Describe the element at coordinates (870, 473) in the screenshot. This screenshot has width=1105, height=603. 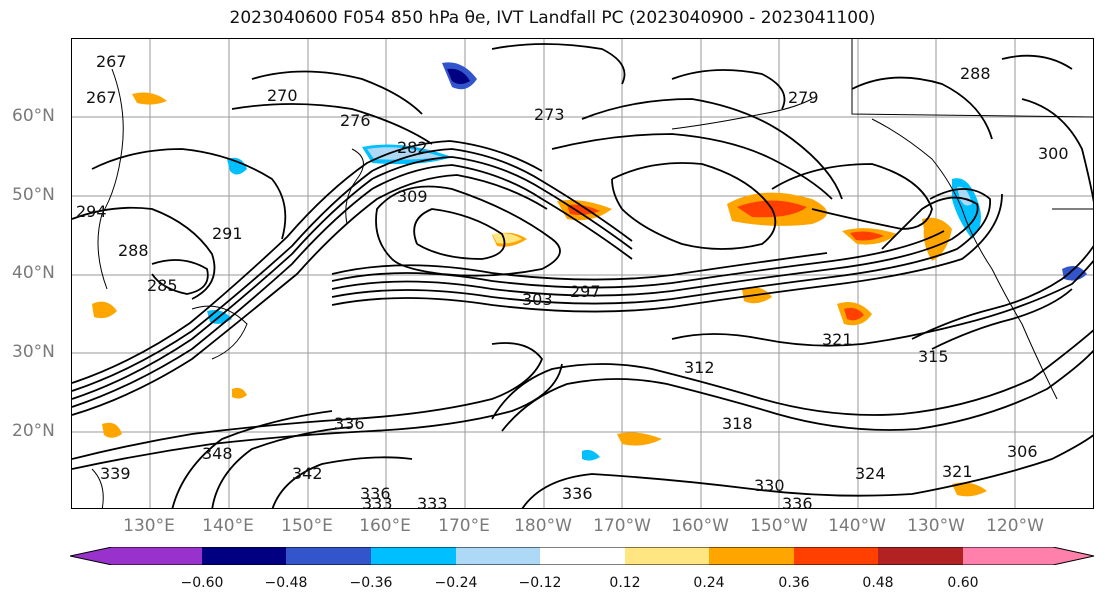
I see `contour-label: 324` at that location.